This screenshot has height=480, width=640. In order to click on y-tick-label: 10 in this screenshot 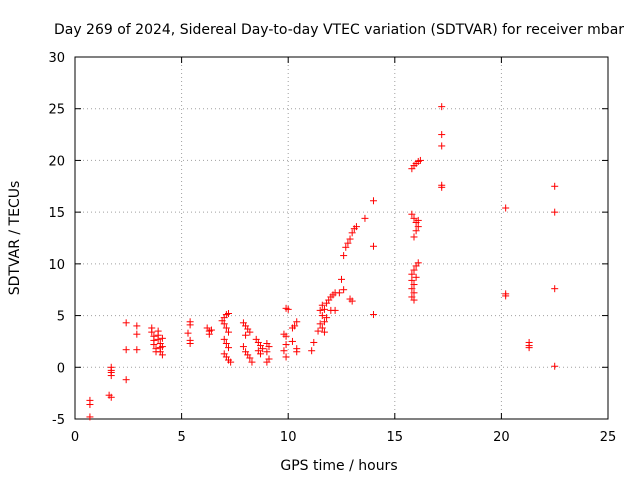, I will do `click(56, 265)`.